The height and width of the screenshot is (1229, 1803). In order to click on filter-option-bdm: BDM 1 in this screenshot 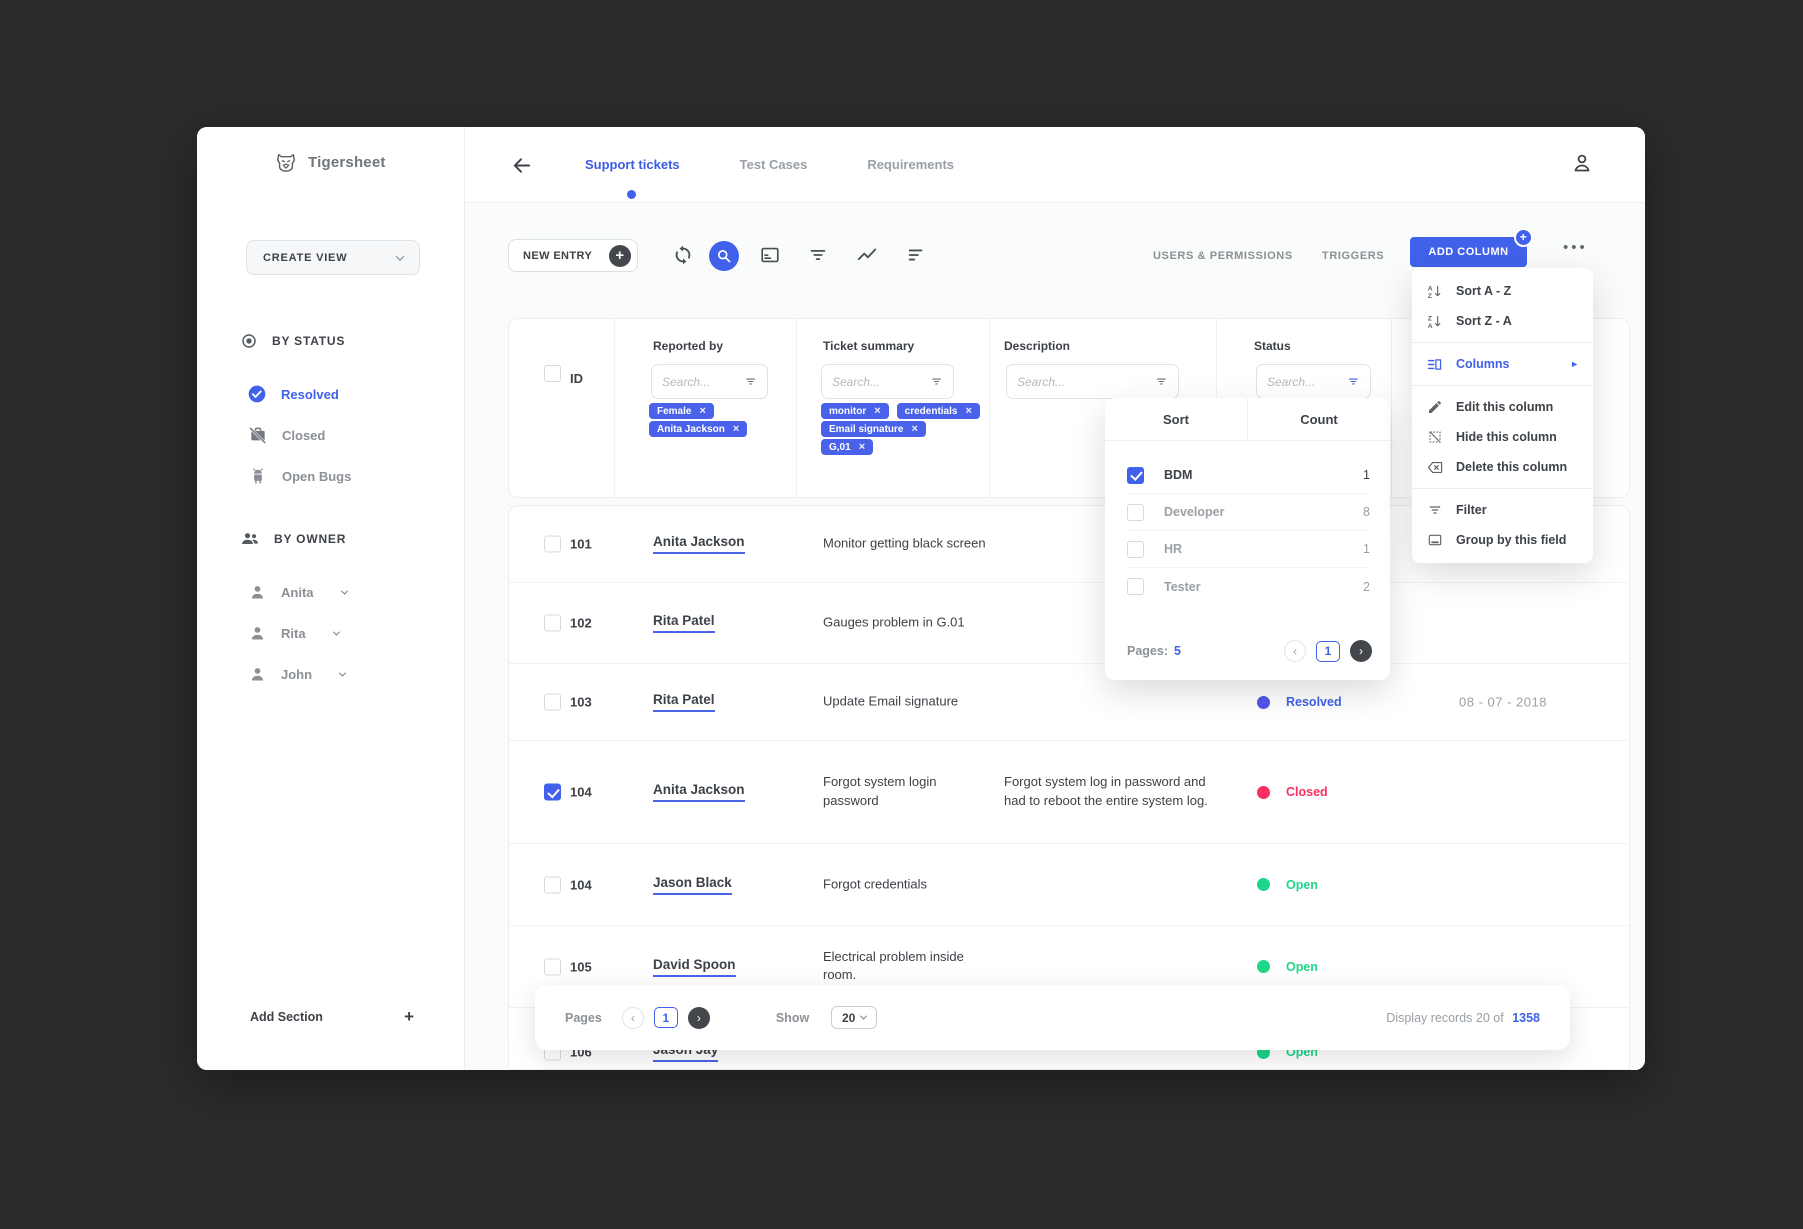, I will do `click(1248, 475)`.